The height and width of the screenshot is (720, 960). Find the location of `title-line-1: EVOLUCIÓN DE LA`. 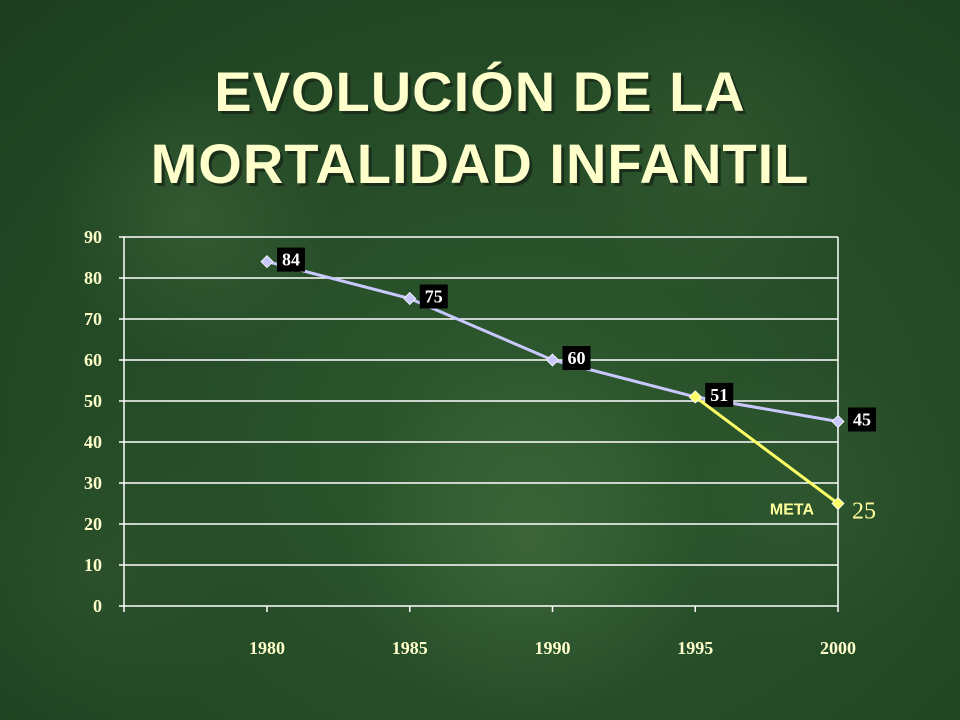

title-line-1: EVOLUCIÓN DE LA is located at coordinates (480, 91).